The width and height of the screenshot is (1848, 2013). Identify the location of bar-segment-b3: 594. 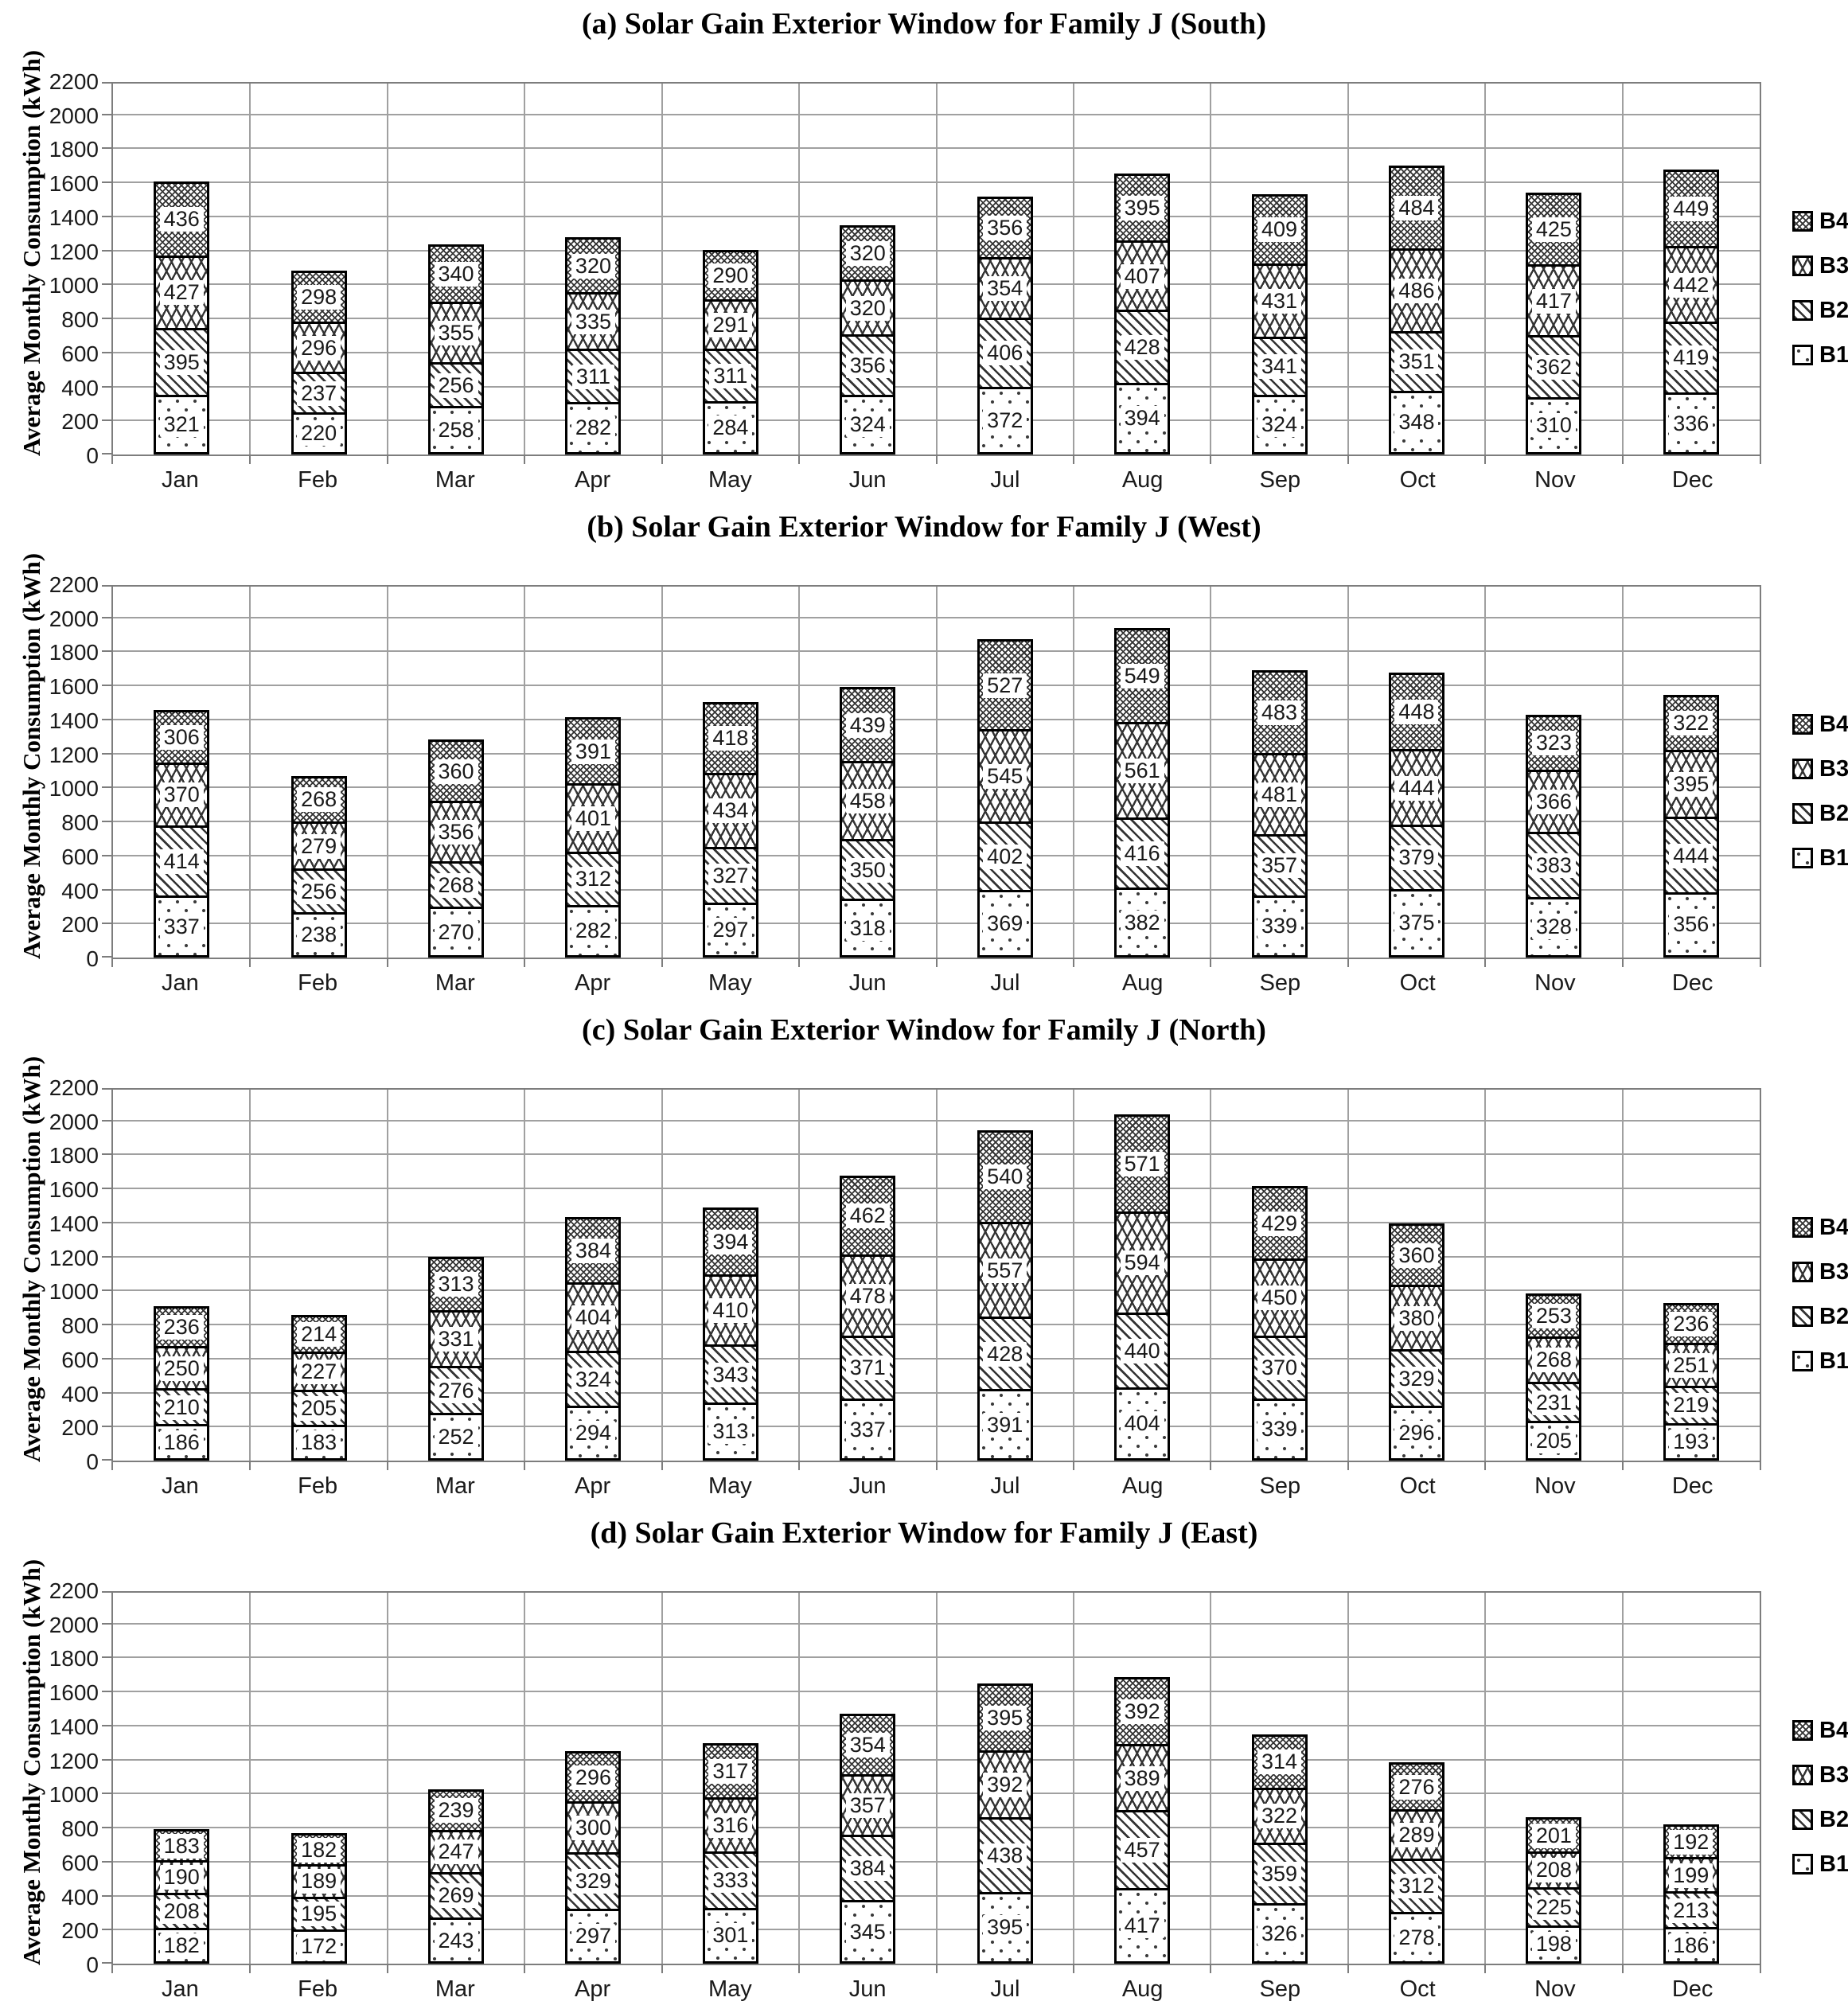
(1142, 1264).